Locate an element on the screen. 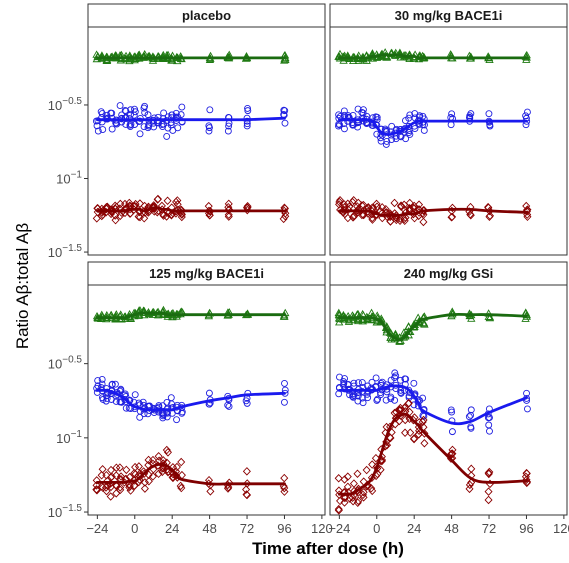 The image size is (569, 563). x-tick-label: 120 is located at coordinates (561, 528).